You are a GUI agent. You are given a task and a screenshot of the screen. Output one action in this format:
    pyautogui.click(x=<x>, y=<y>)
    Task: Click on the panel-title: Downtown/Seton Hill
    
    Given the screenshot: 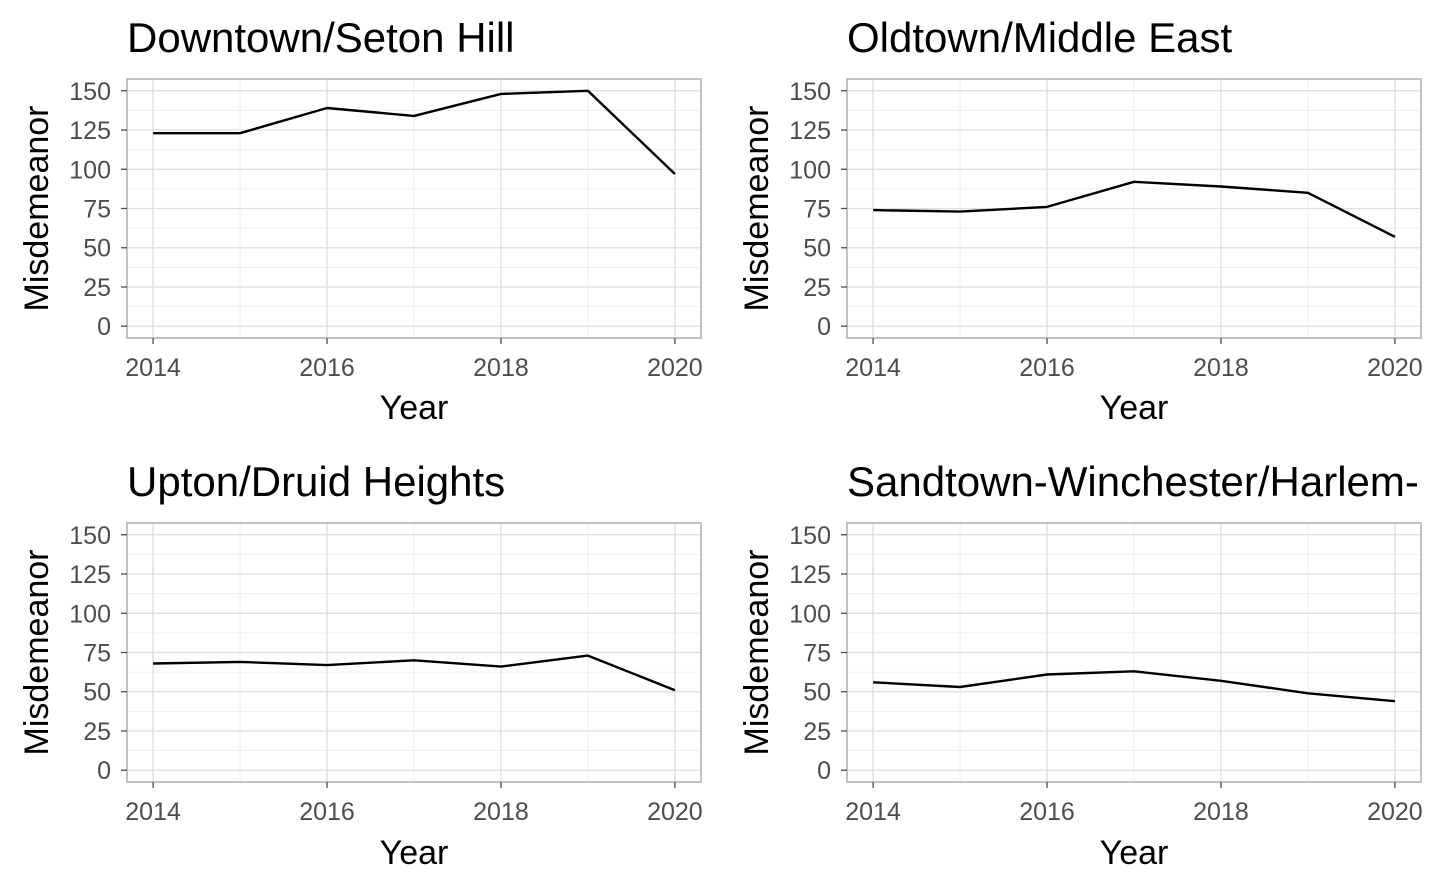 What is the action you would take?
    pyautogui.click(x=321, y=37)
    